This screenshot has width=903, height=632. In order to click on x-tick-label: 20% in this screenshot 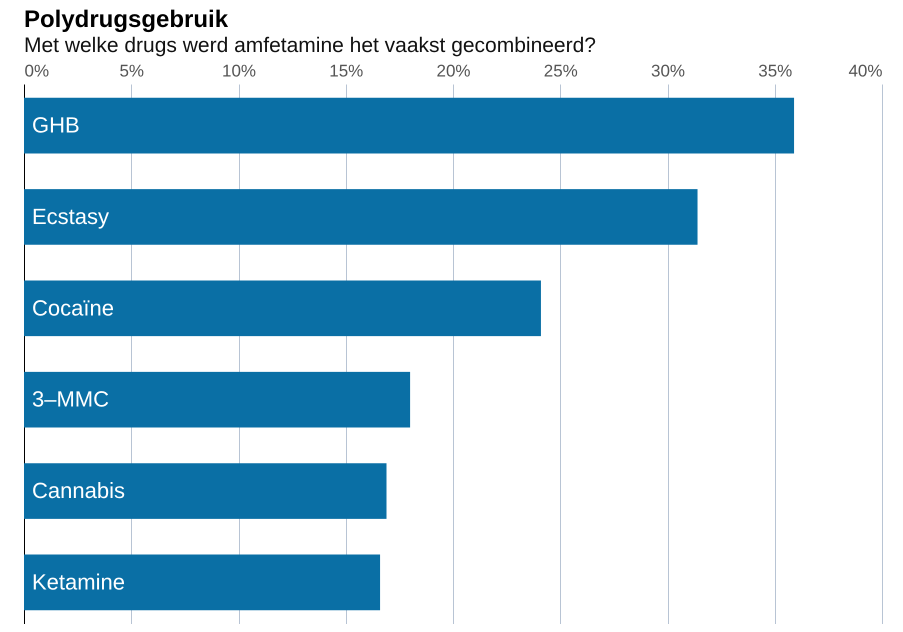, I will do `click(453, 71)`.